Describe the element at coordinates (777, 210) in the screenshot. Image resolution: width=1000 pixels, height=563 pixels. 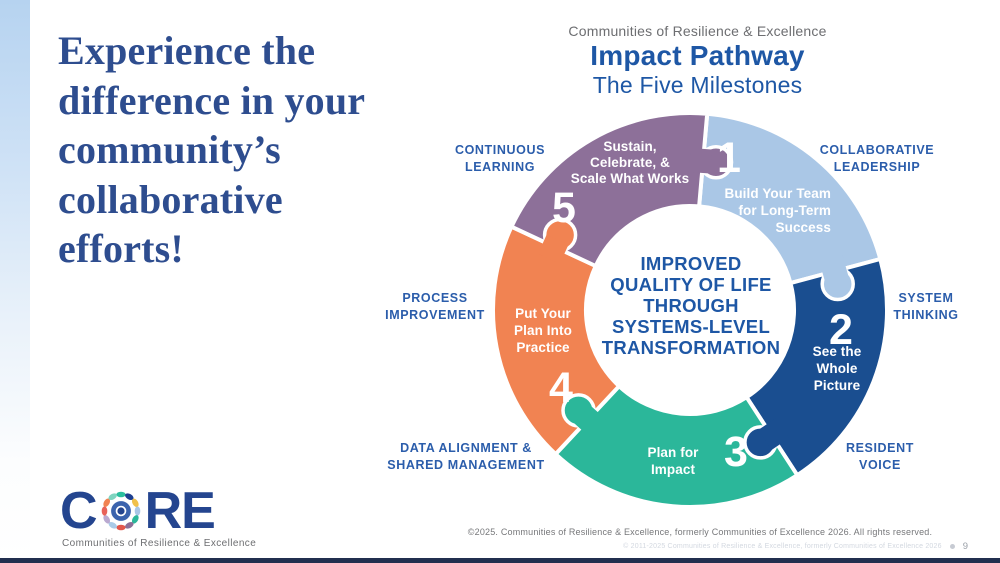
I see `milestone-label-1: Build Your Team for Long-Term Success` at that location.